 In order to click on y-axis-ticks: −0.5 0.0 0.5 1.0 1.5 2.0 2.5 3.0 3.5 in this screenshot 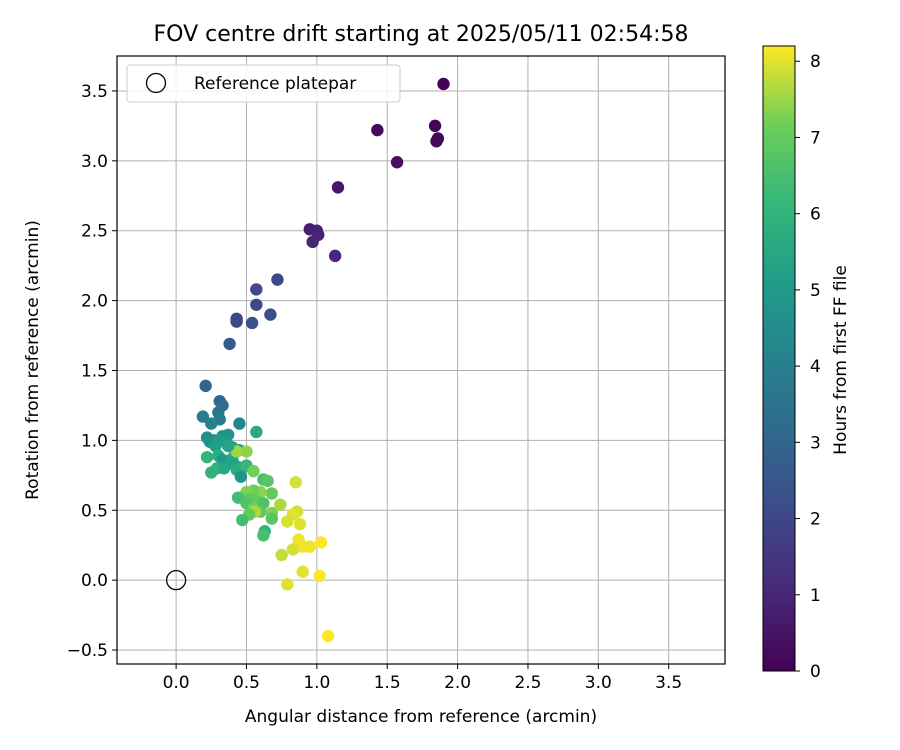, I will do `click(92, 371)`.